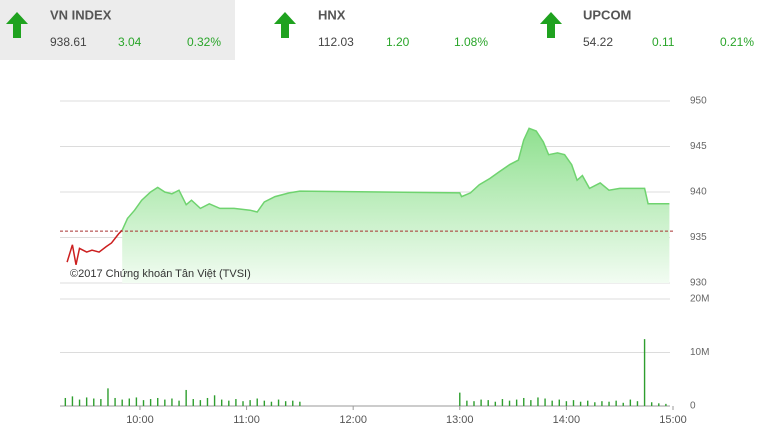  Describe the element at coordinates (160, 274) in the screenshot. I see `watermark: ©2017 Chứng khoán Tân Việt (TVSI)` at that location.